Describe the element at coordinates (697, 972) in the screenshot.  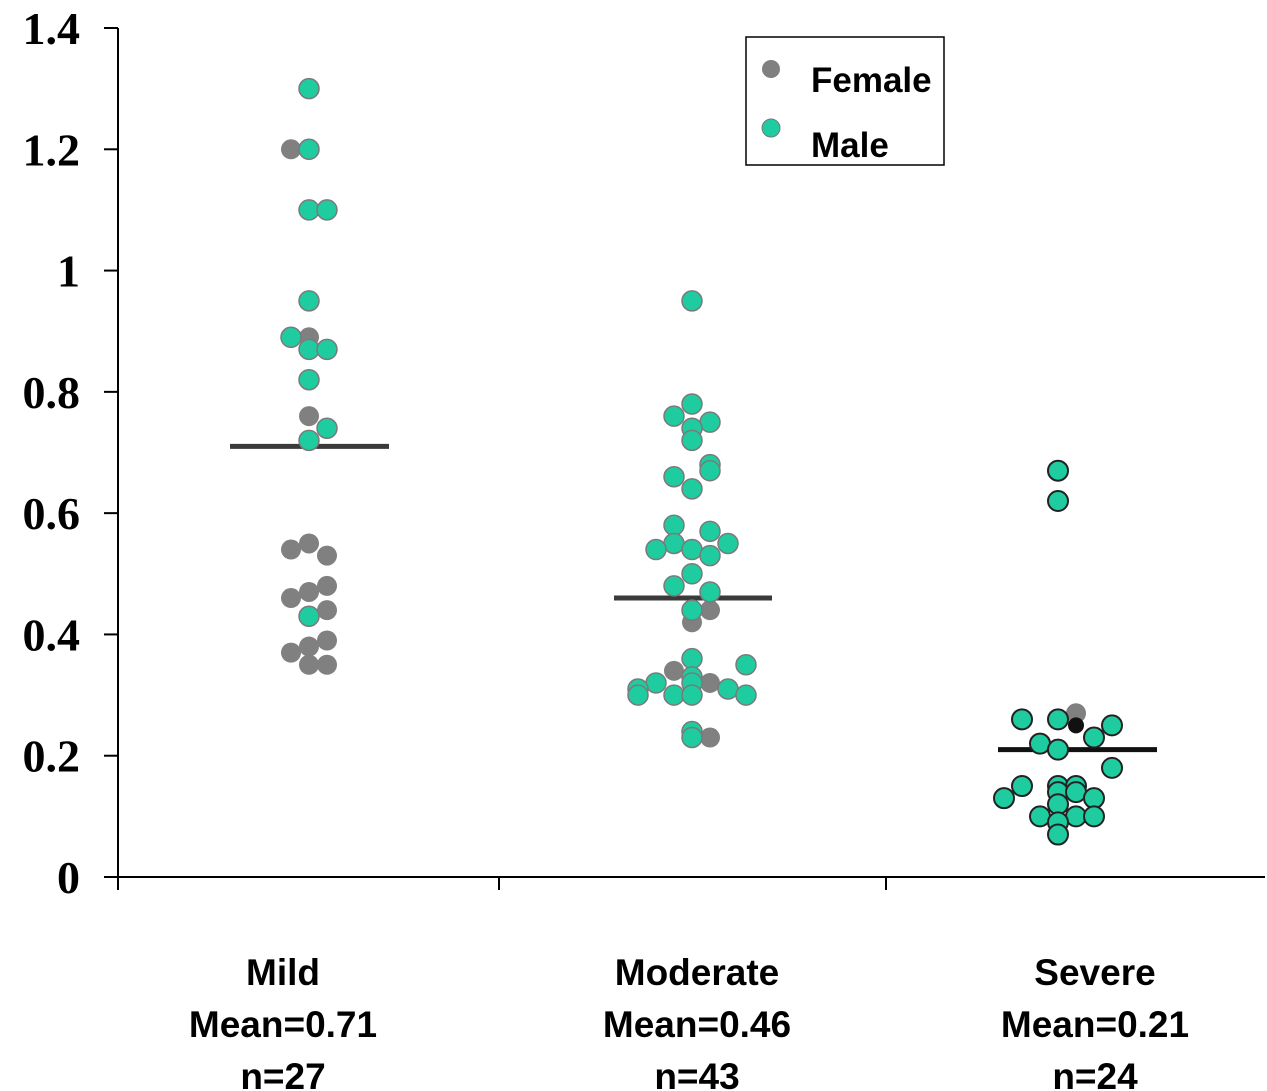
I see `category-label: Moderate` at that location.